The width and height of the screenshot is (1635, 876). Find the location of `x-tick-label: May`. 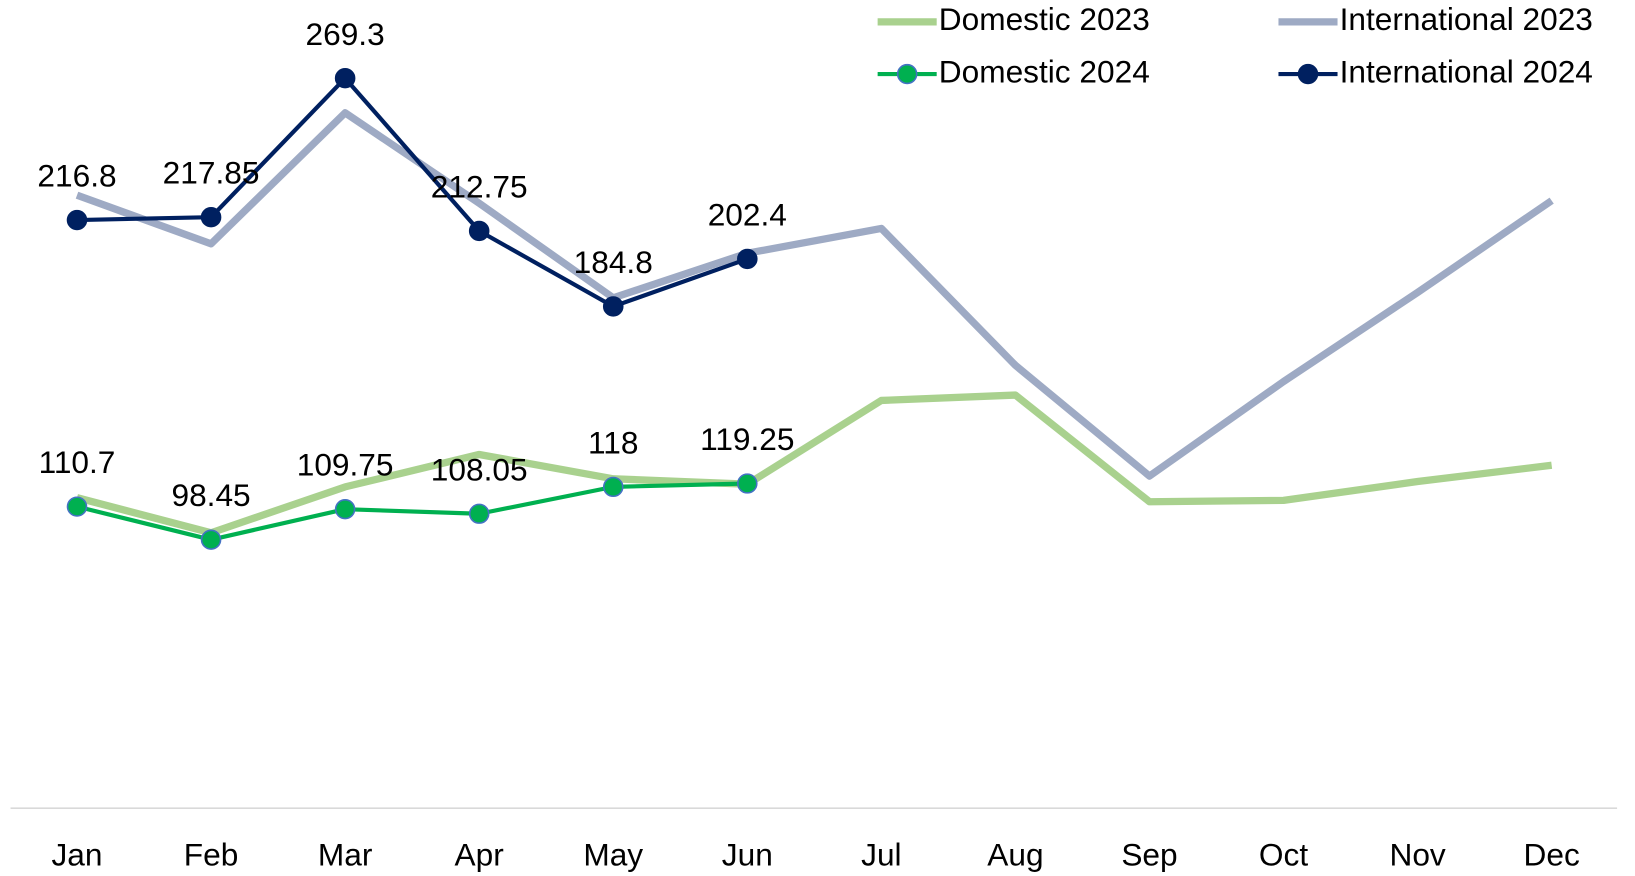

x-tick-label: May is located at coordinates (613, 855).